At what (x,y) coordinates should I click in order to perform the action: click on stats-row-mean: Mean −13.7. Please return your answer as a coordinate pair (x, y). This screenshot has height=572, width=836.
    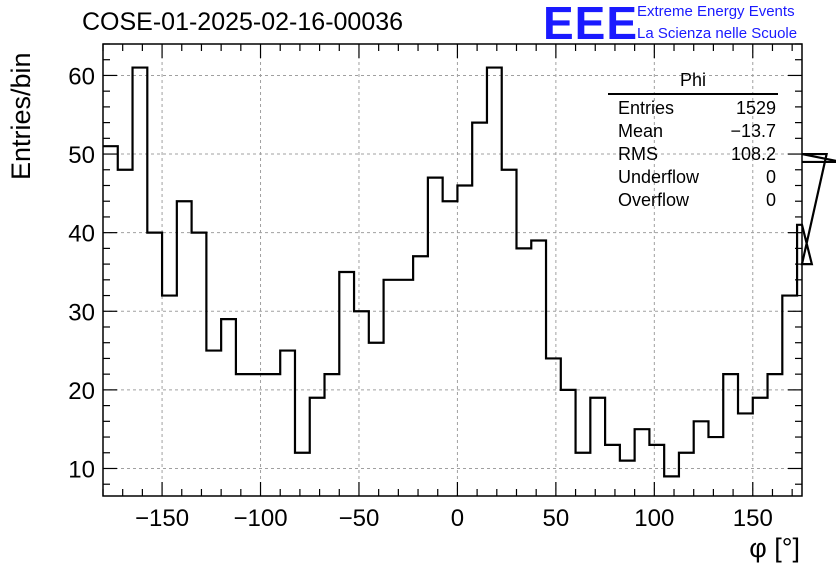
    Looking at the image, I should click on (693, 131).